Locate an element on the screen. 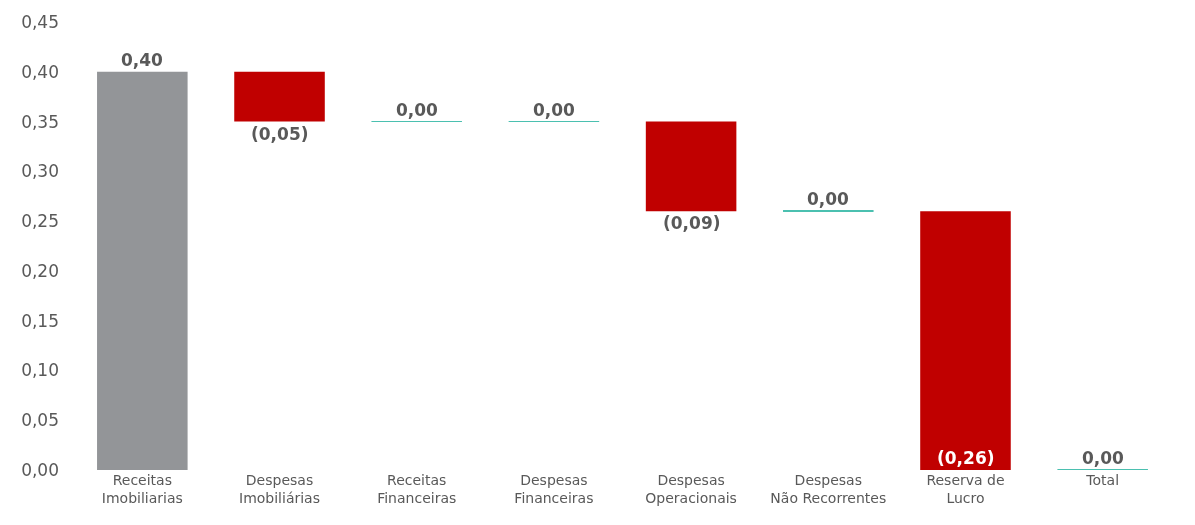 The height and width of the screenshot is (525, 1195). y-tick-label: 0,10 is located at coordinates (40, 370).